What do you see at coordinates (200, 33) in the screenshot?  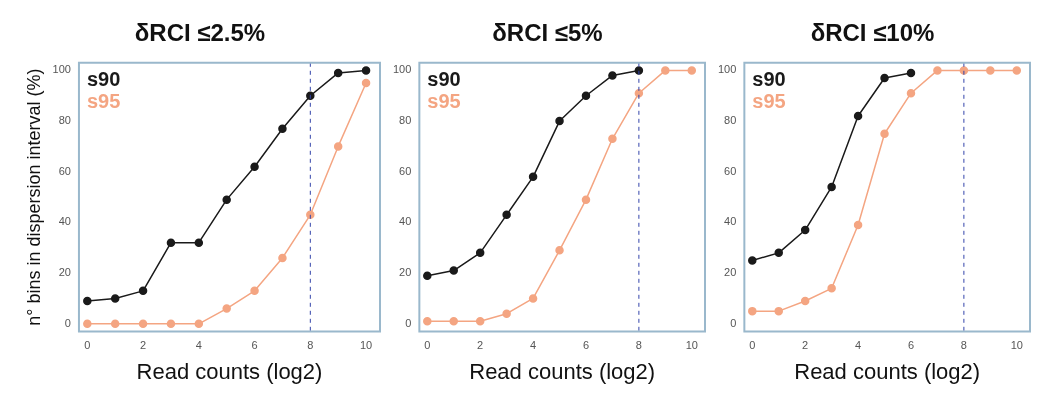 I see `chart-title: δRCI ≤2.5%` at bounding box center [200, 33].